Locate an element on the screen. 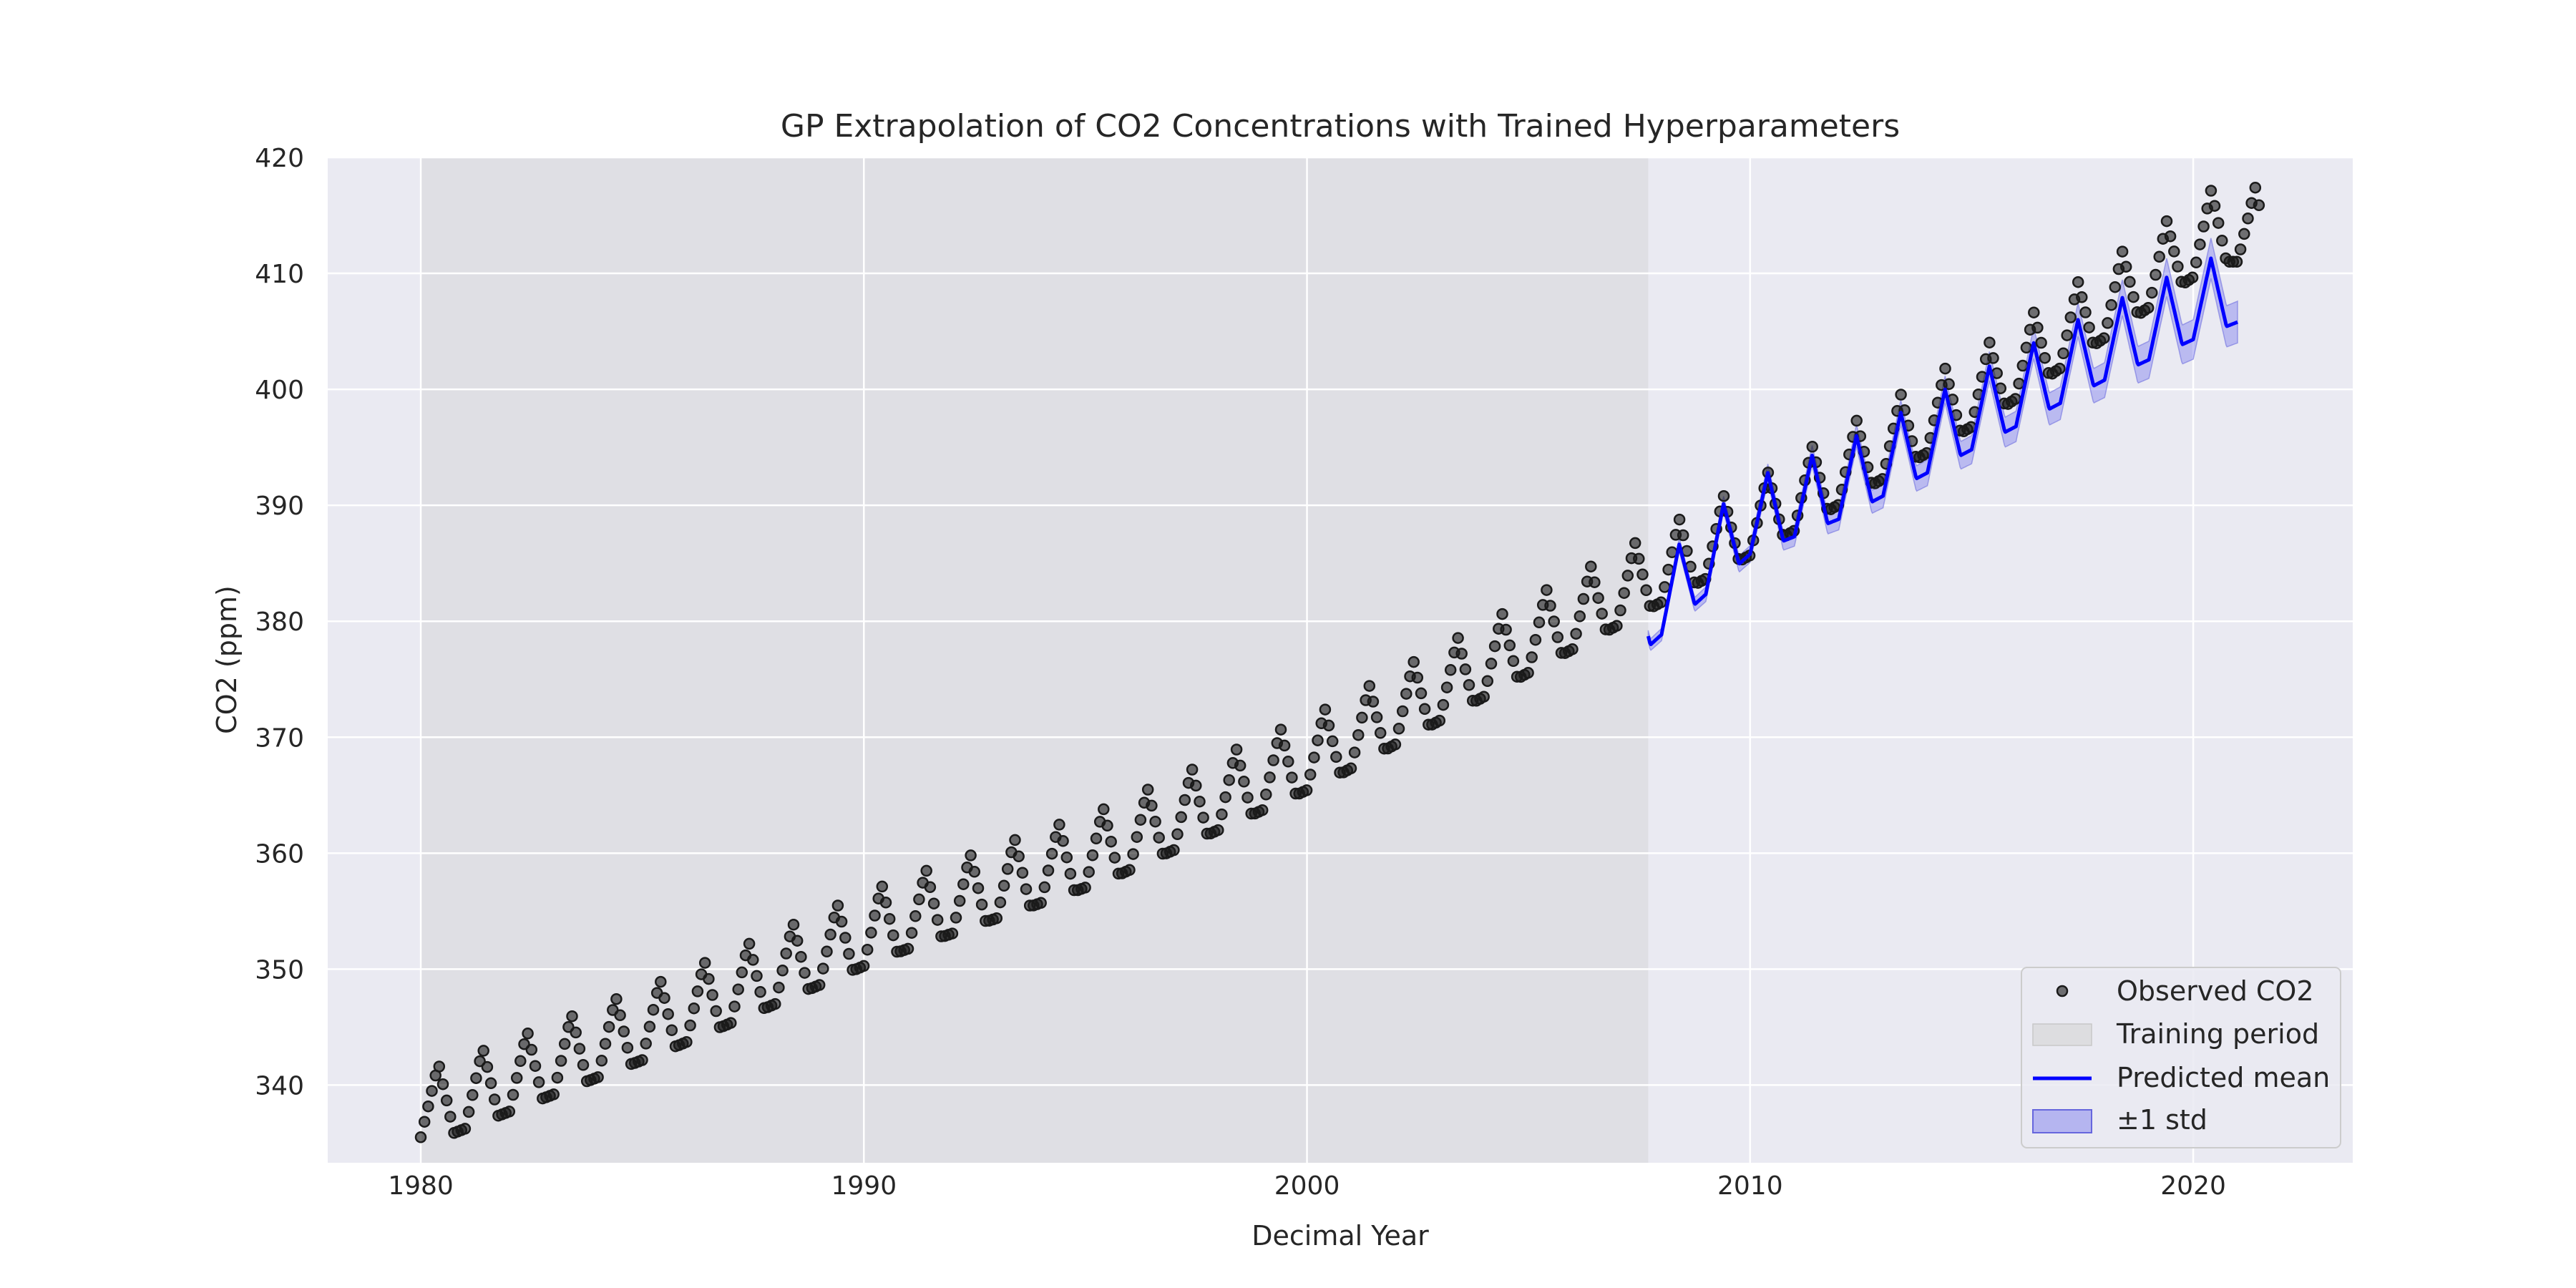 This screenshot has height=1288, width=2576. x-tick-label: 2020 is located at coordinates (2193, 1186).